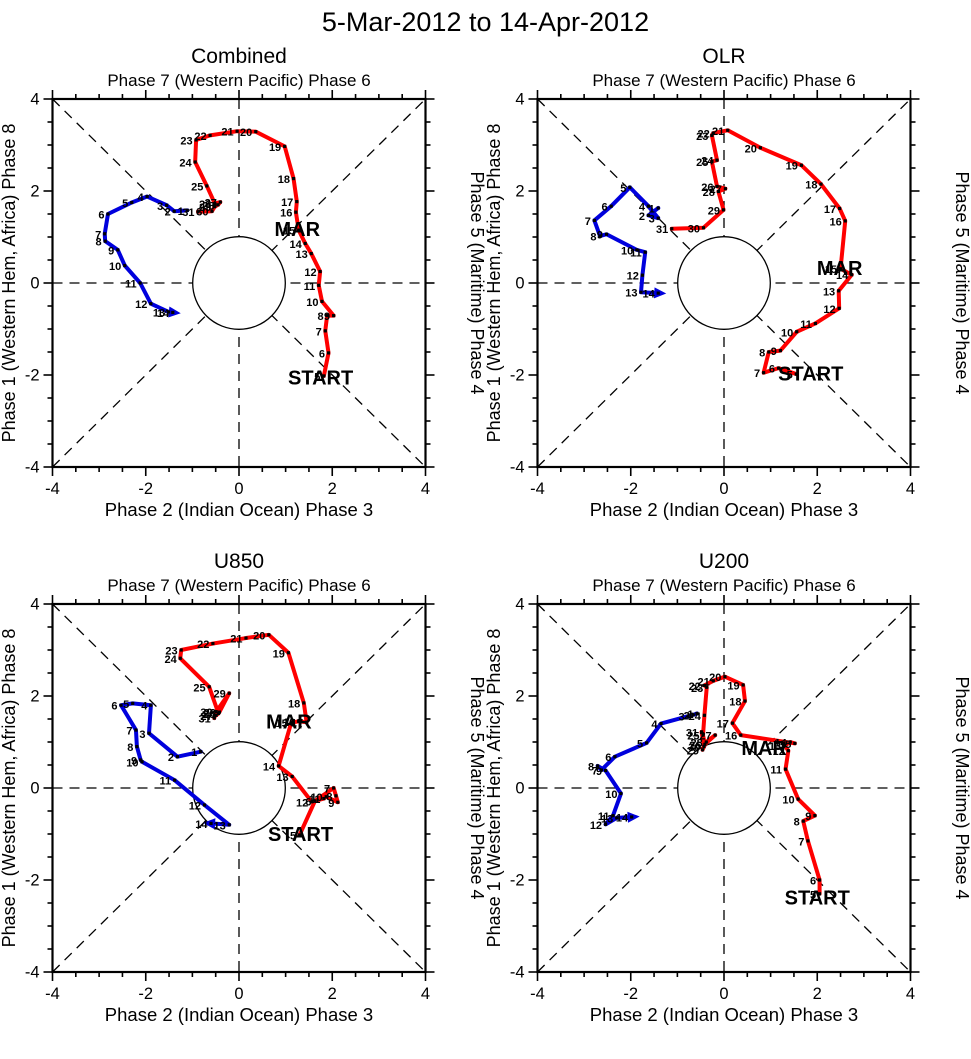 This screenshot has width=971, height=1059. Describe the element at coordinates (723, 56) in the screenshot. I see `panel-title: OLR` at that location.